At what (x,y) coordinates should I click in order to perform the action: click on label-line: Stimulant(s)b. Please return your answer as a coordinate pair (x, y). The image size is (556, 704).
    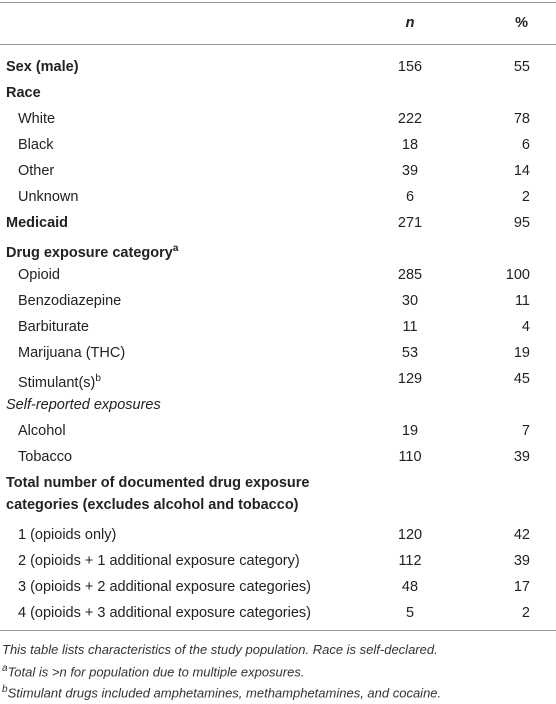
    Looking at the image, I should click on (59, 382).